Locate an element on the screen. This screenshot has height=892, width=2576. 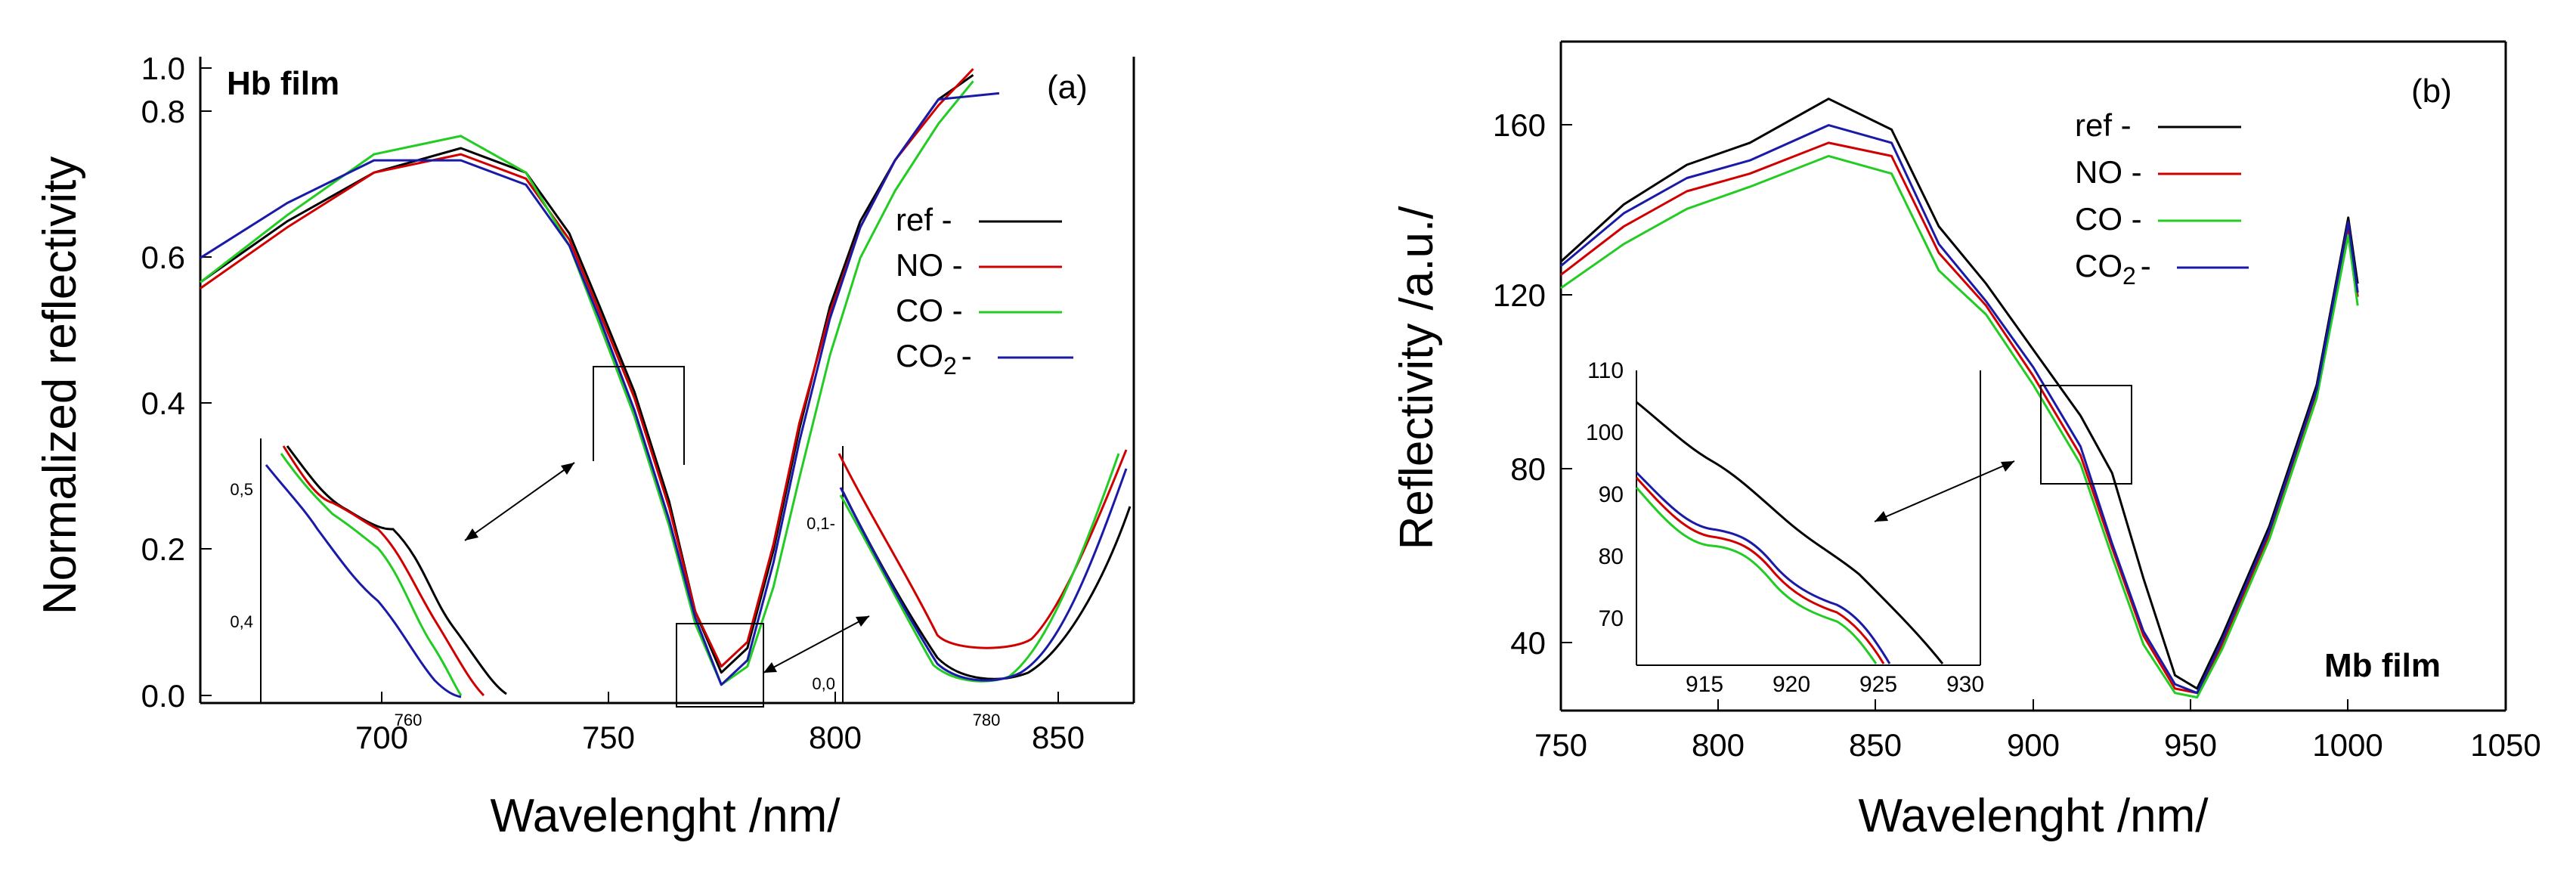
panel-a-x-axis-title: Wavelenght /nm/ is located at coordinates (666, 816).